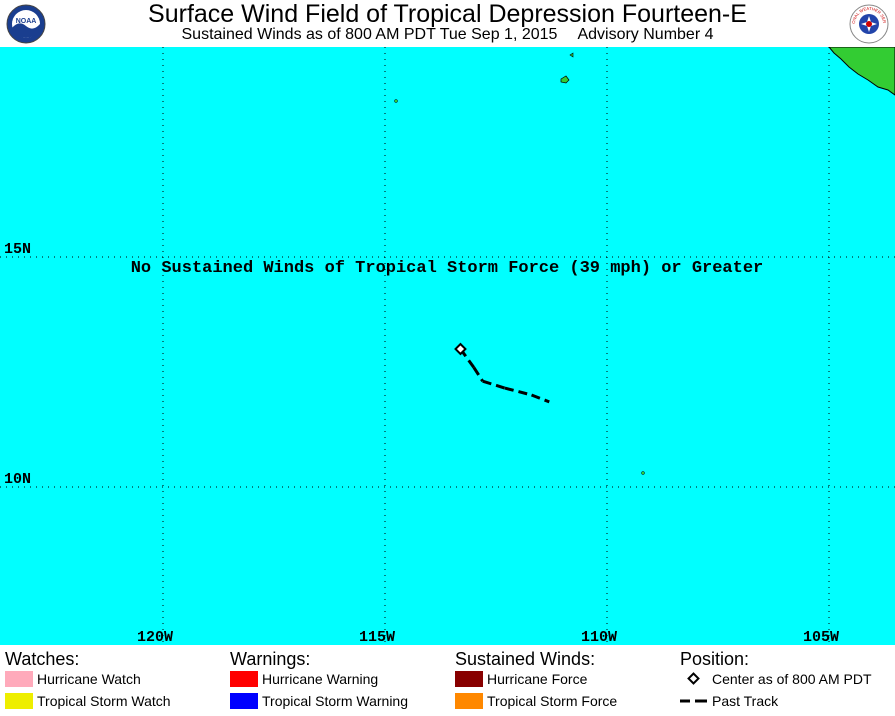 The width and height of the screenshot is (895, 716). Describe the element at coordinates (537, 679) in the screenshot. I see `hurricane-force-label: Hurricane Force` at that location.